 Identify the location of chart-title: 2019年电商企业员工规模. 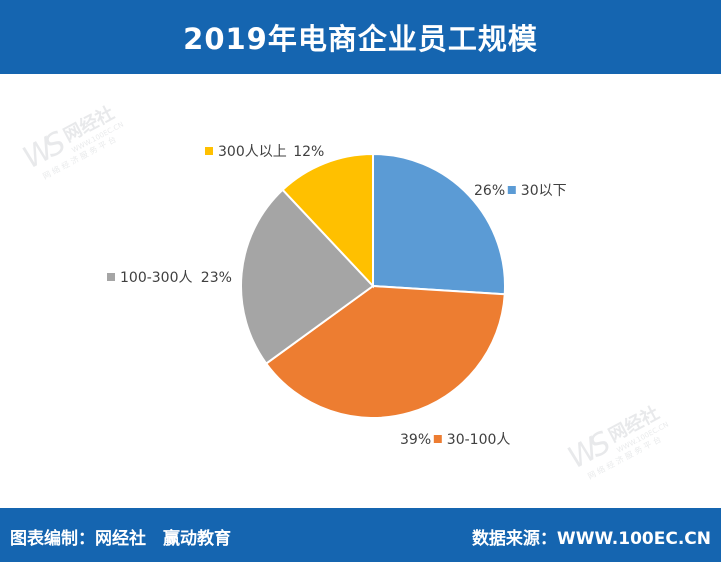
(360, 39).